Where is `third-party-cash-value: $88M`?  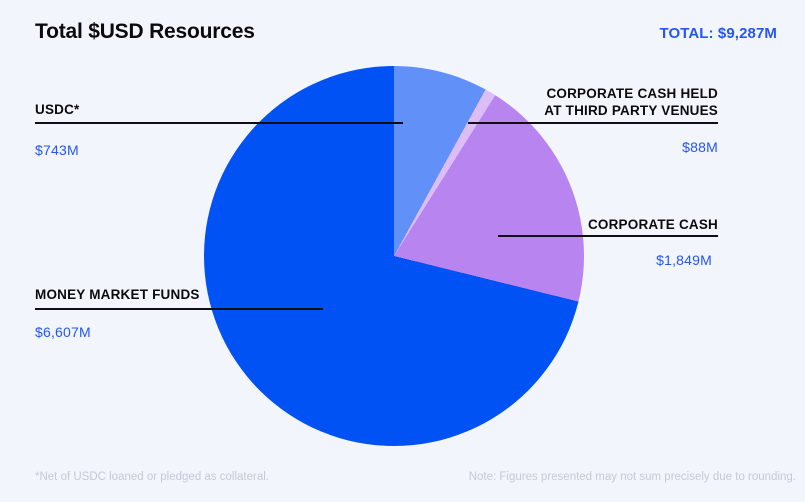
third-party-cash-value: $88M is located at coordinates (700, 147).